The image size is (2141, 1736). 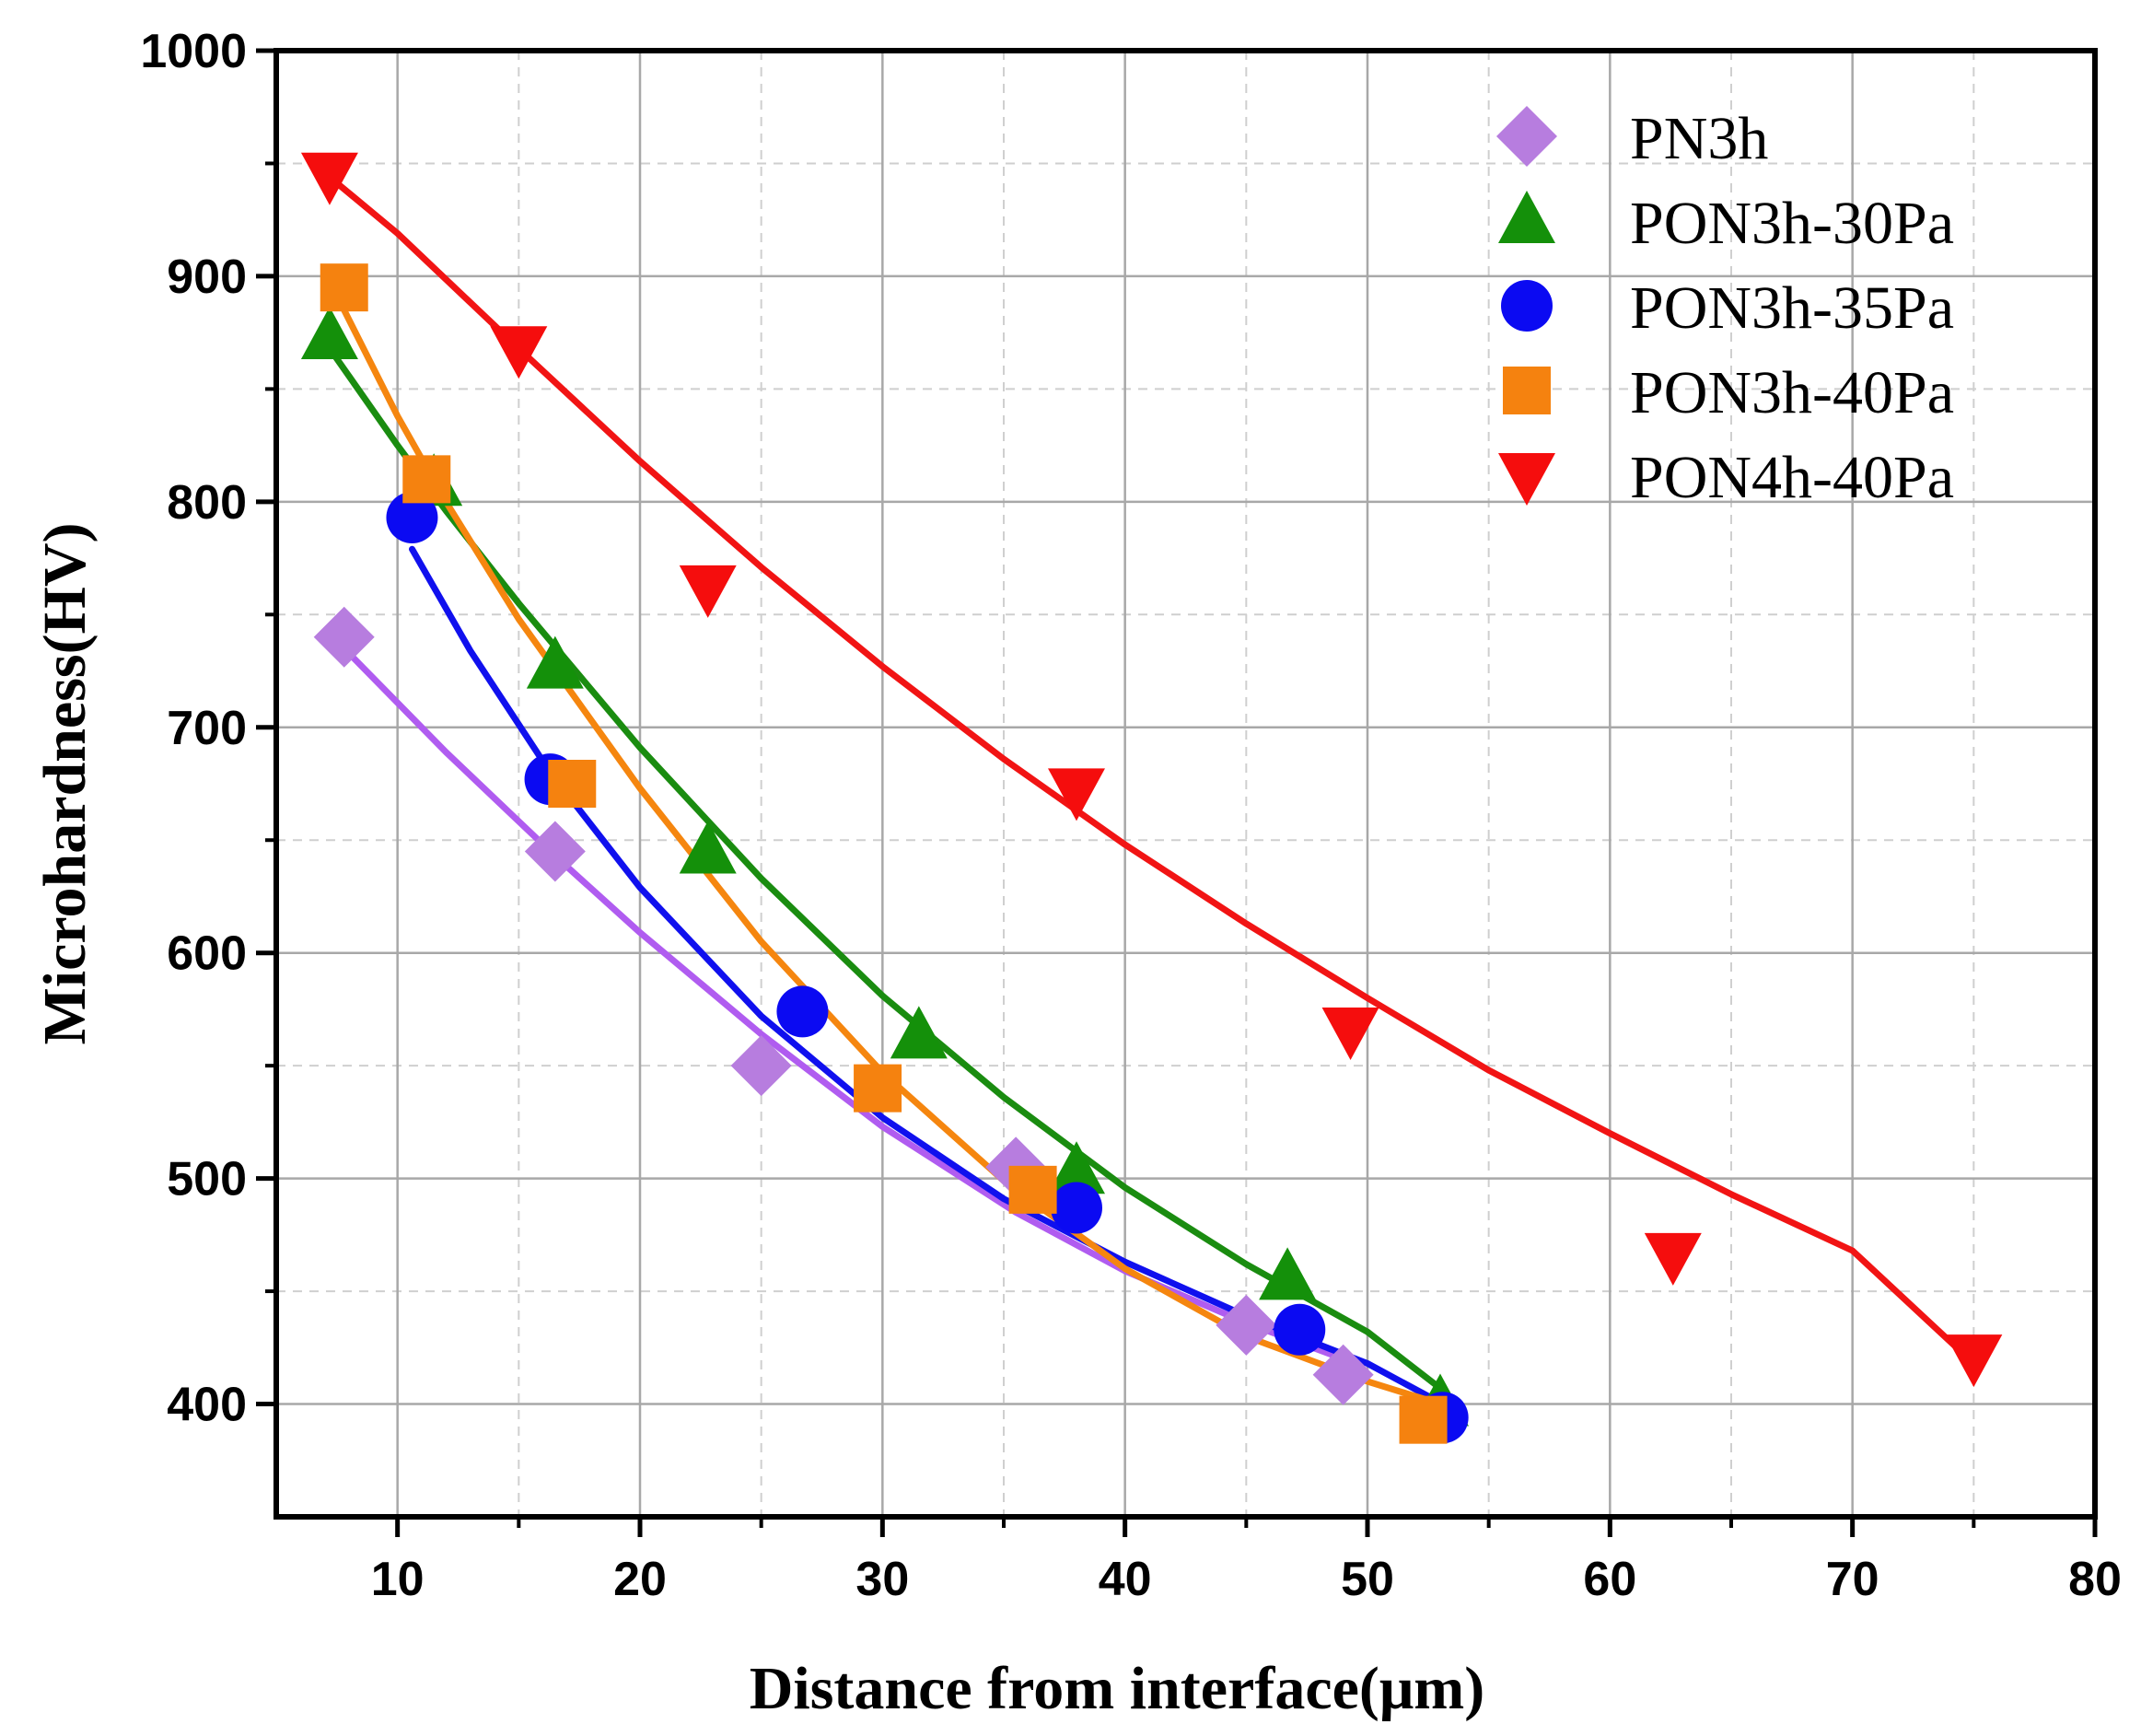 I want to click on y-tick-label: 1000, so click(x=193, y=51).